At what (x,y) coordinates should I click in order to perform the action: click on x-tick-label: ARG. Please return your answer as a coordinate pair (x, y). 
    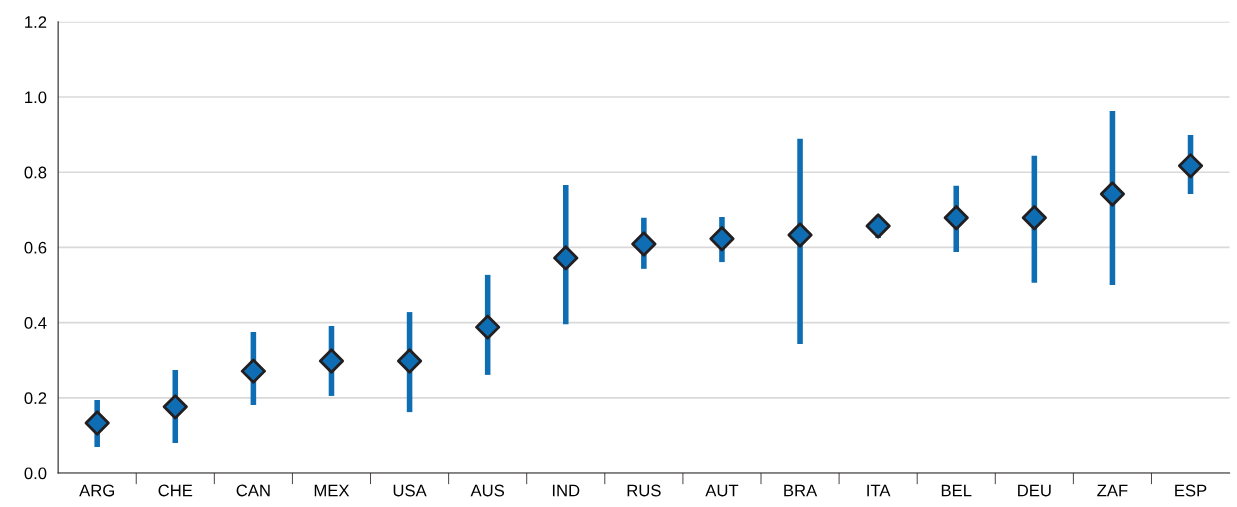
    Looking at the image, I should click on (96, 490).